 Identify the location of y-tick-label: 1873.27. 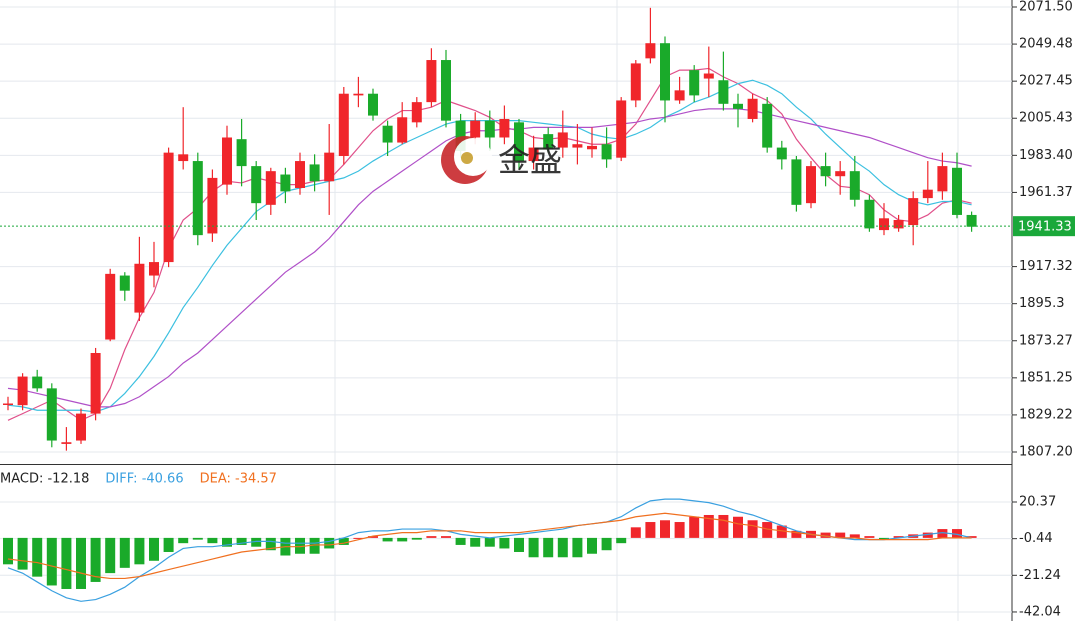
(1046, 340).